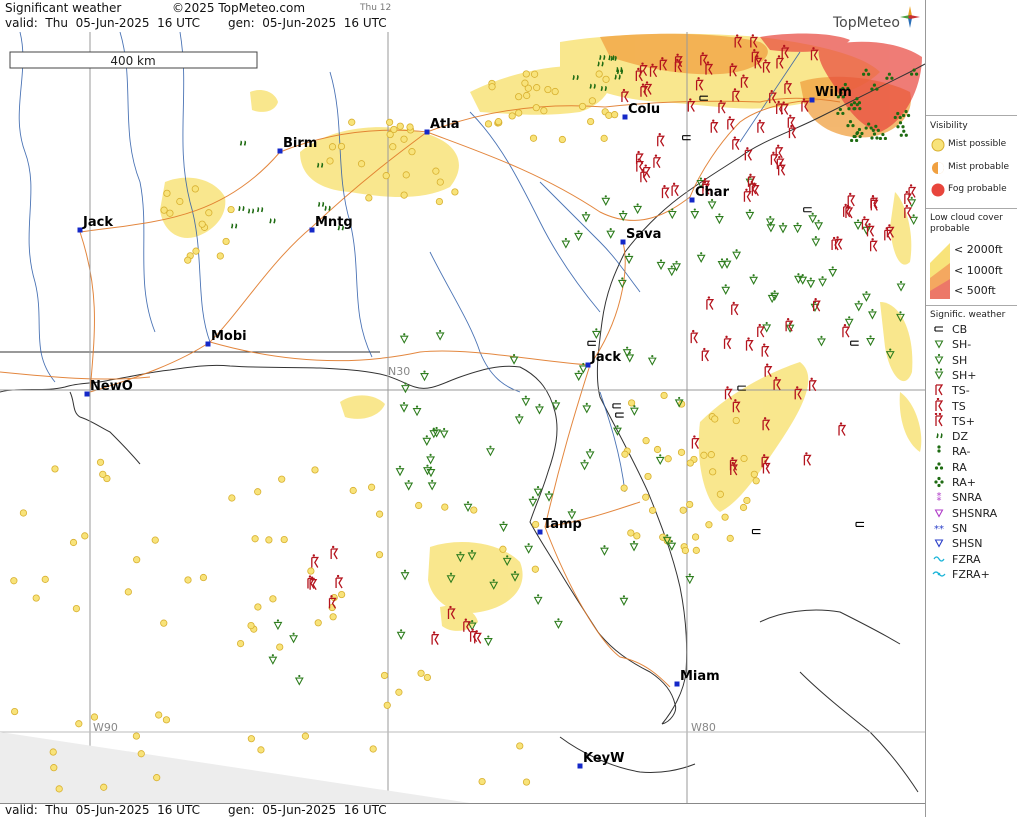 The width and height of the screenshot is (1017, 818). I want to click on thunder-heavy-icon, so click(939, 419).